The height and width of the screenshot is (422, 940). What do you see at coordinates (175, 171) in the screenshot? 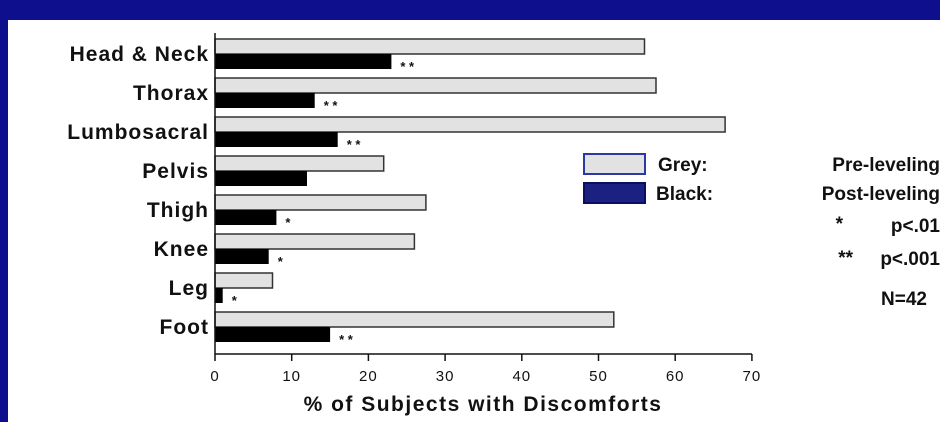
I see `category-label-pelvis: Pelvis` at bounding box center [175, 171].